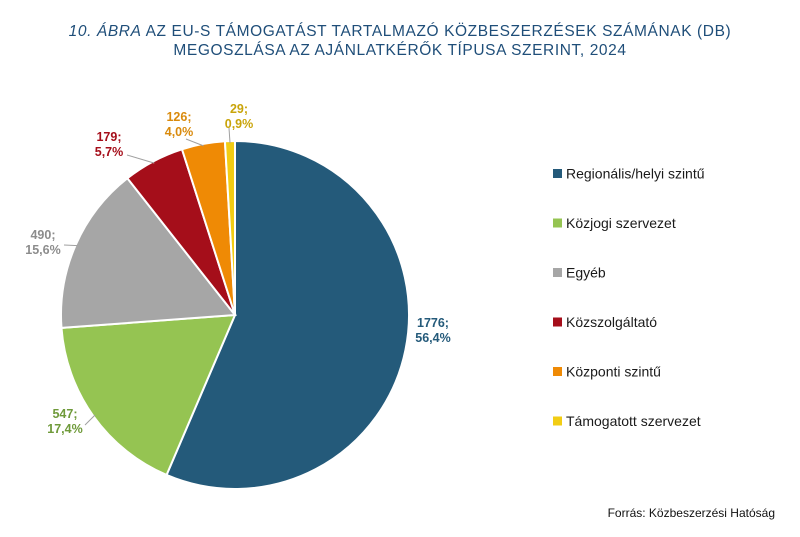 The image size is (800, 537). Describe the element at coordinates (194, 142) in the screenshot. I see `leader-line-kozponti-szintu` at that location.